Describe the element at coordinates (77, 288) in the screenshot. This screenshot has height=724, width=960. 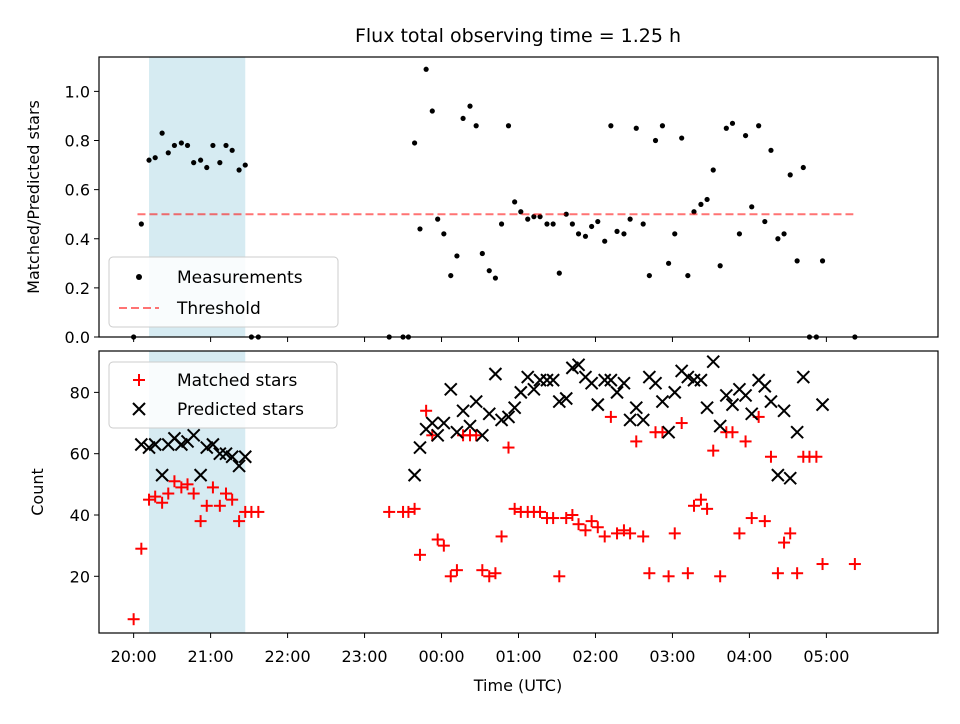
I see `y-tick-label: 0.2` at that location.